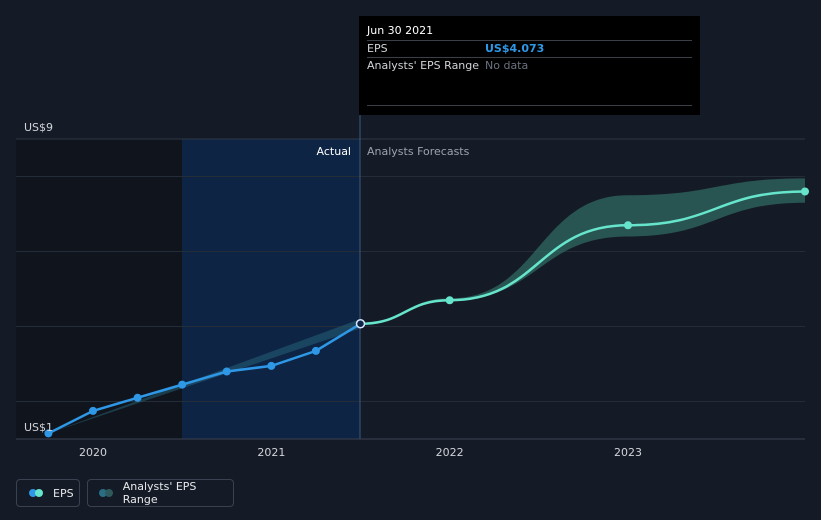 This screenshot has height=520, width=821. Describe the element at coordinates (271, 289) in the screenshot. I see `actual-highlight` at that location.